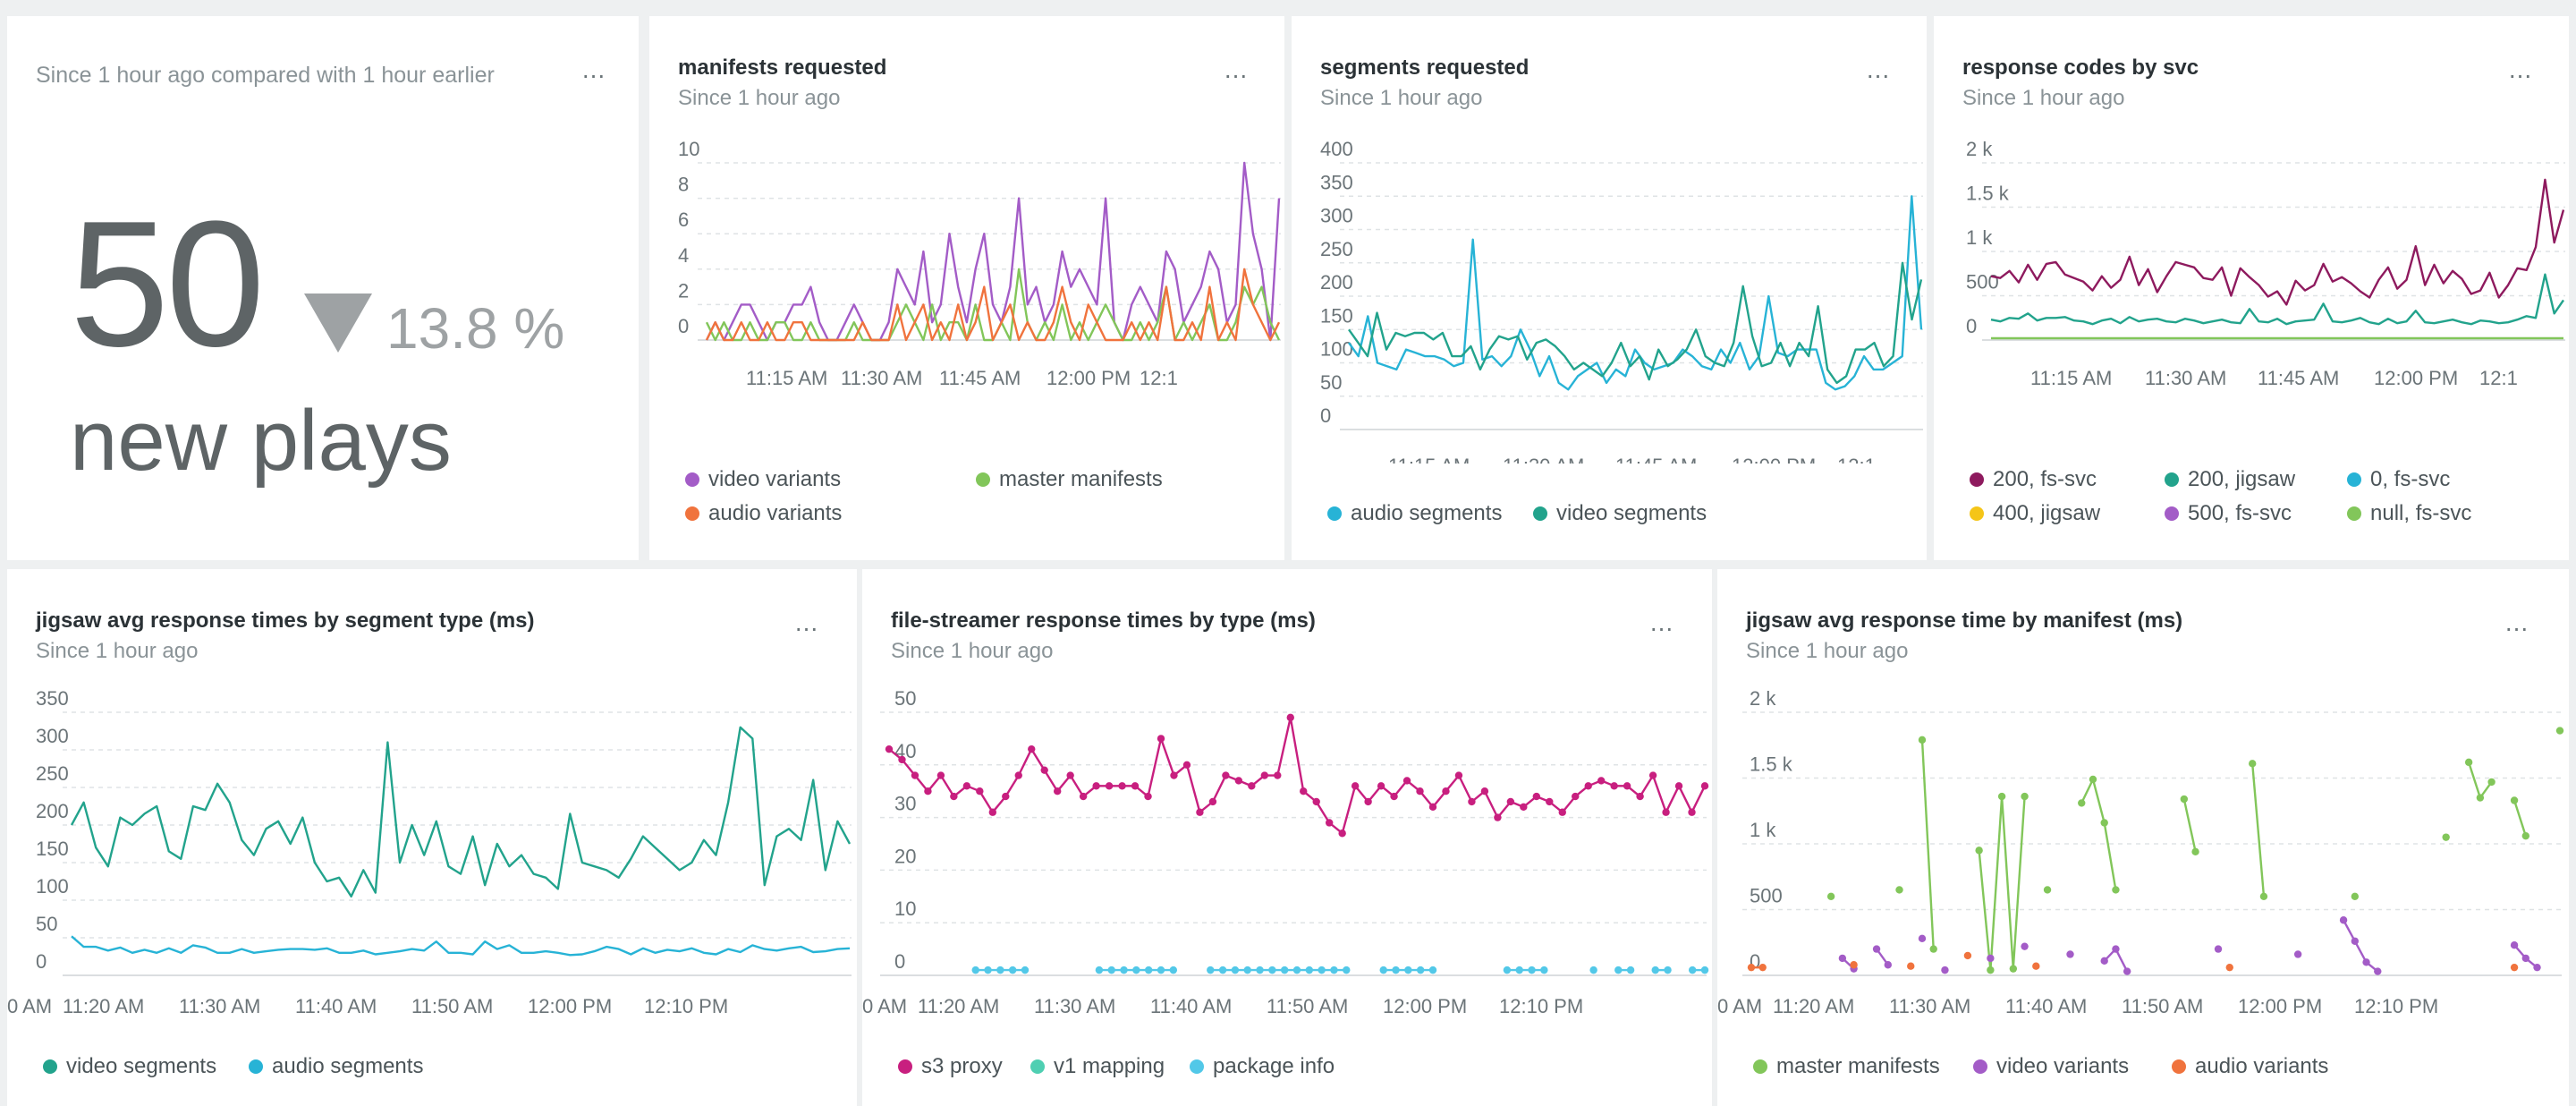  Describe the element at coordinates (1297, 775) in the screenshot. I see `series-s3-proxy` at that location.